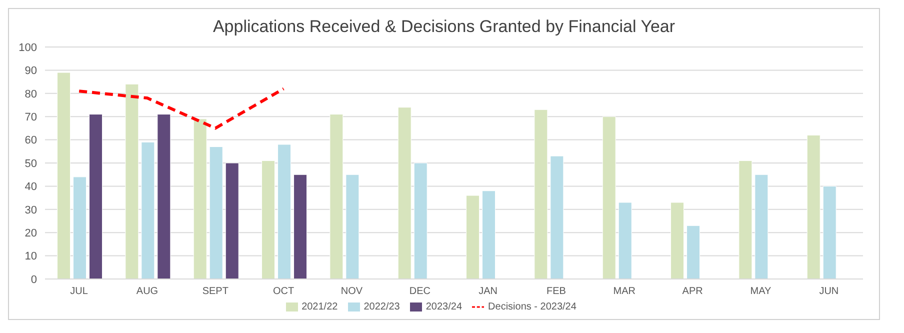 The image size is (904, 333). I want to click on y-tick-label: 60, so click(30, 140).